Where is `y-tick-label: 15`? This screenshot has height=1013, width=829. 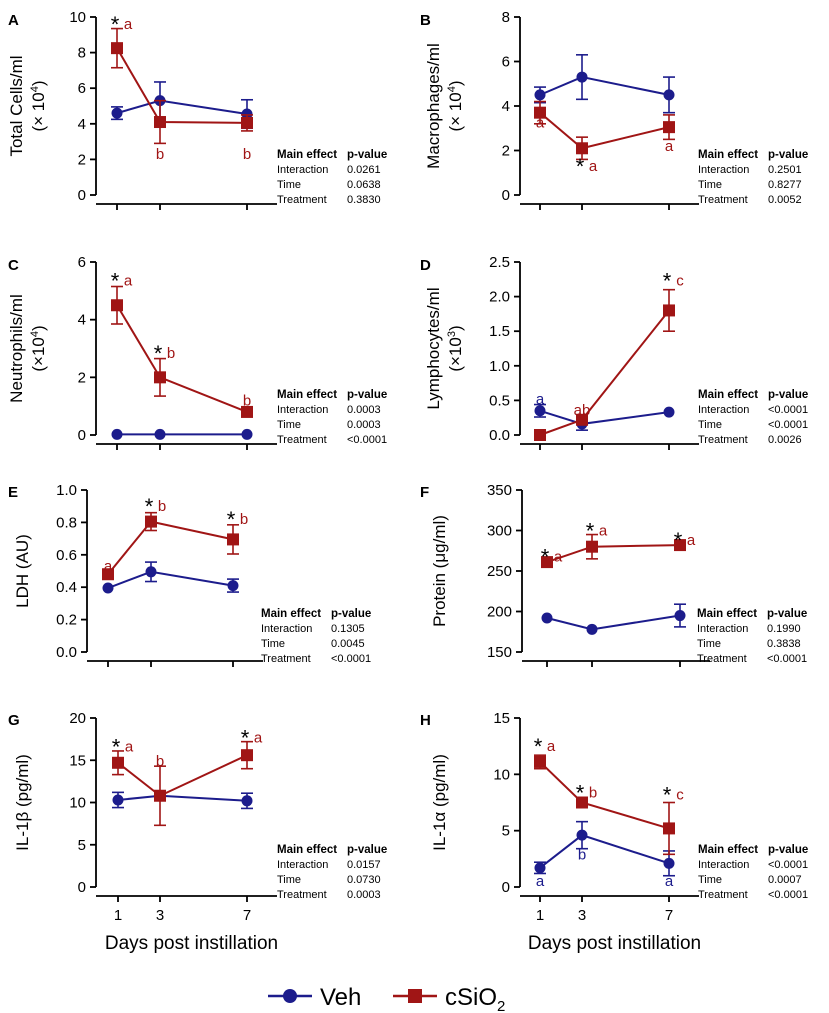 y-tick-label: 15 is located at coordinates (501, 718).